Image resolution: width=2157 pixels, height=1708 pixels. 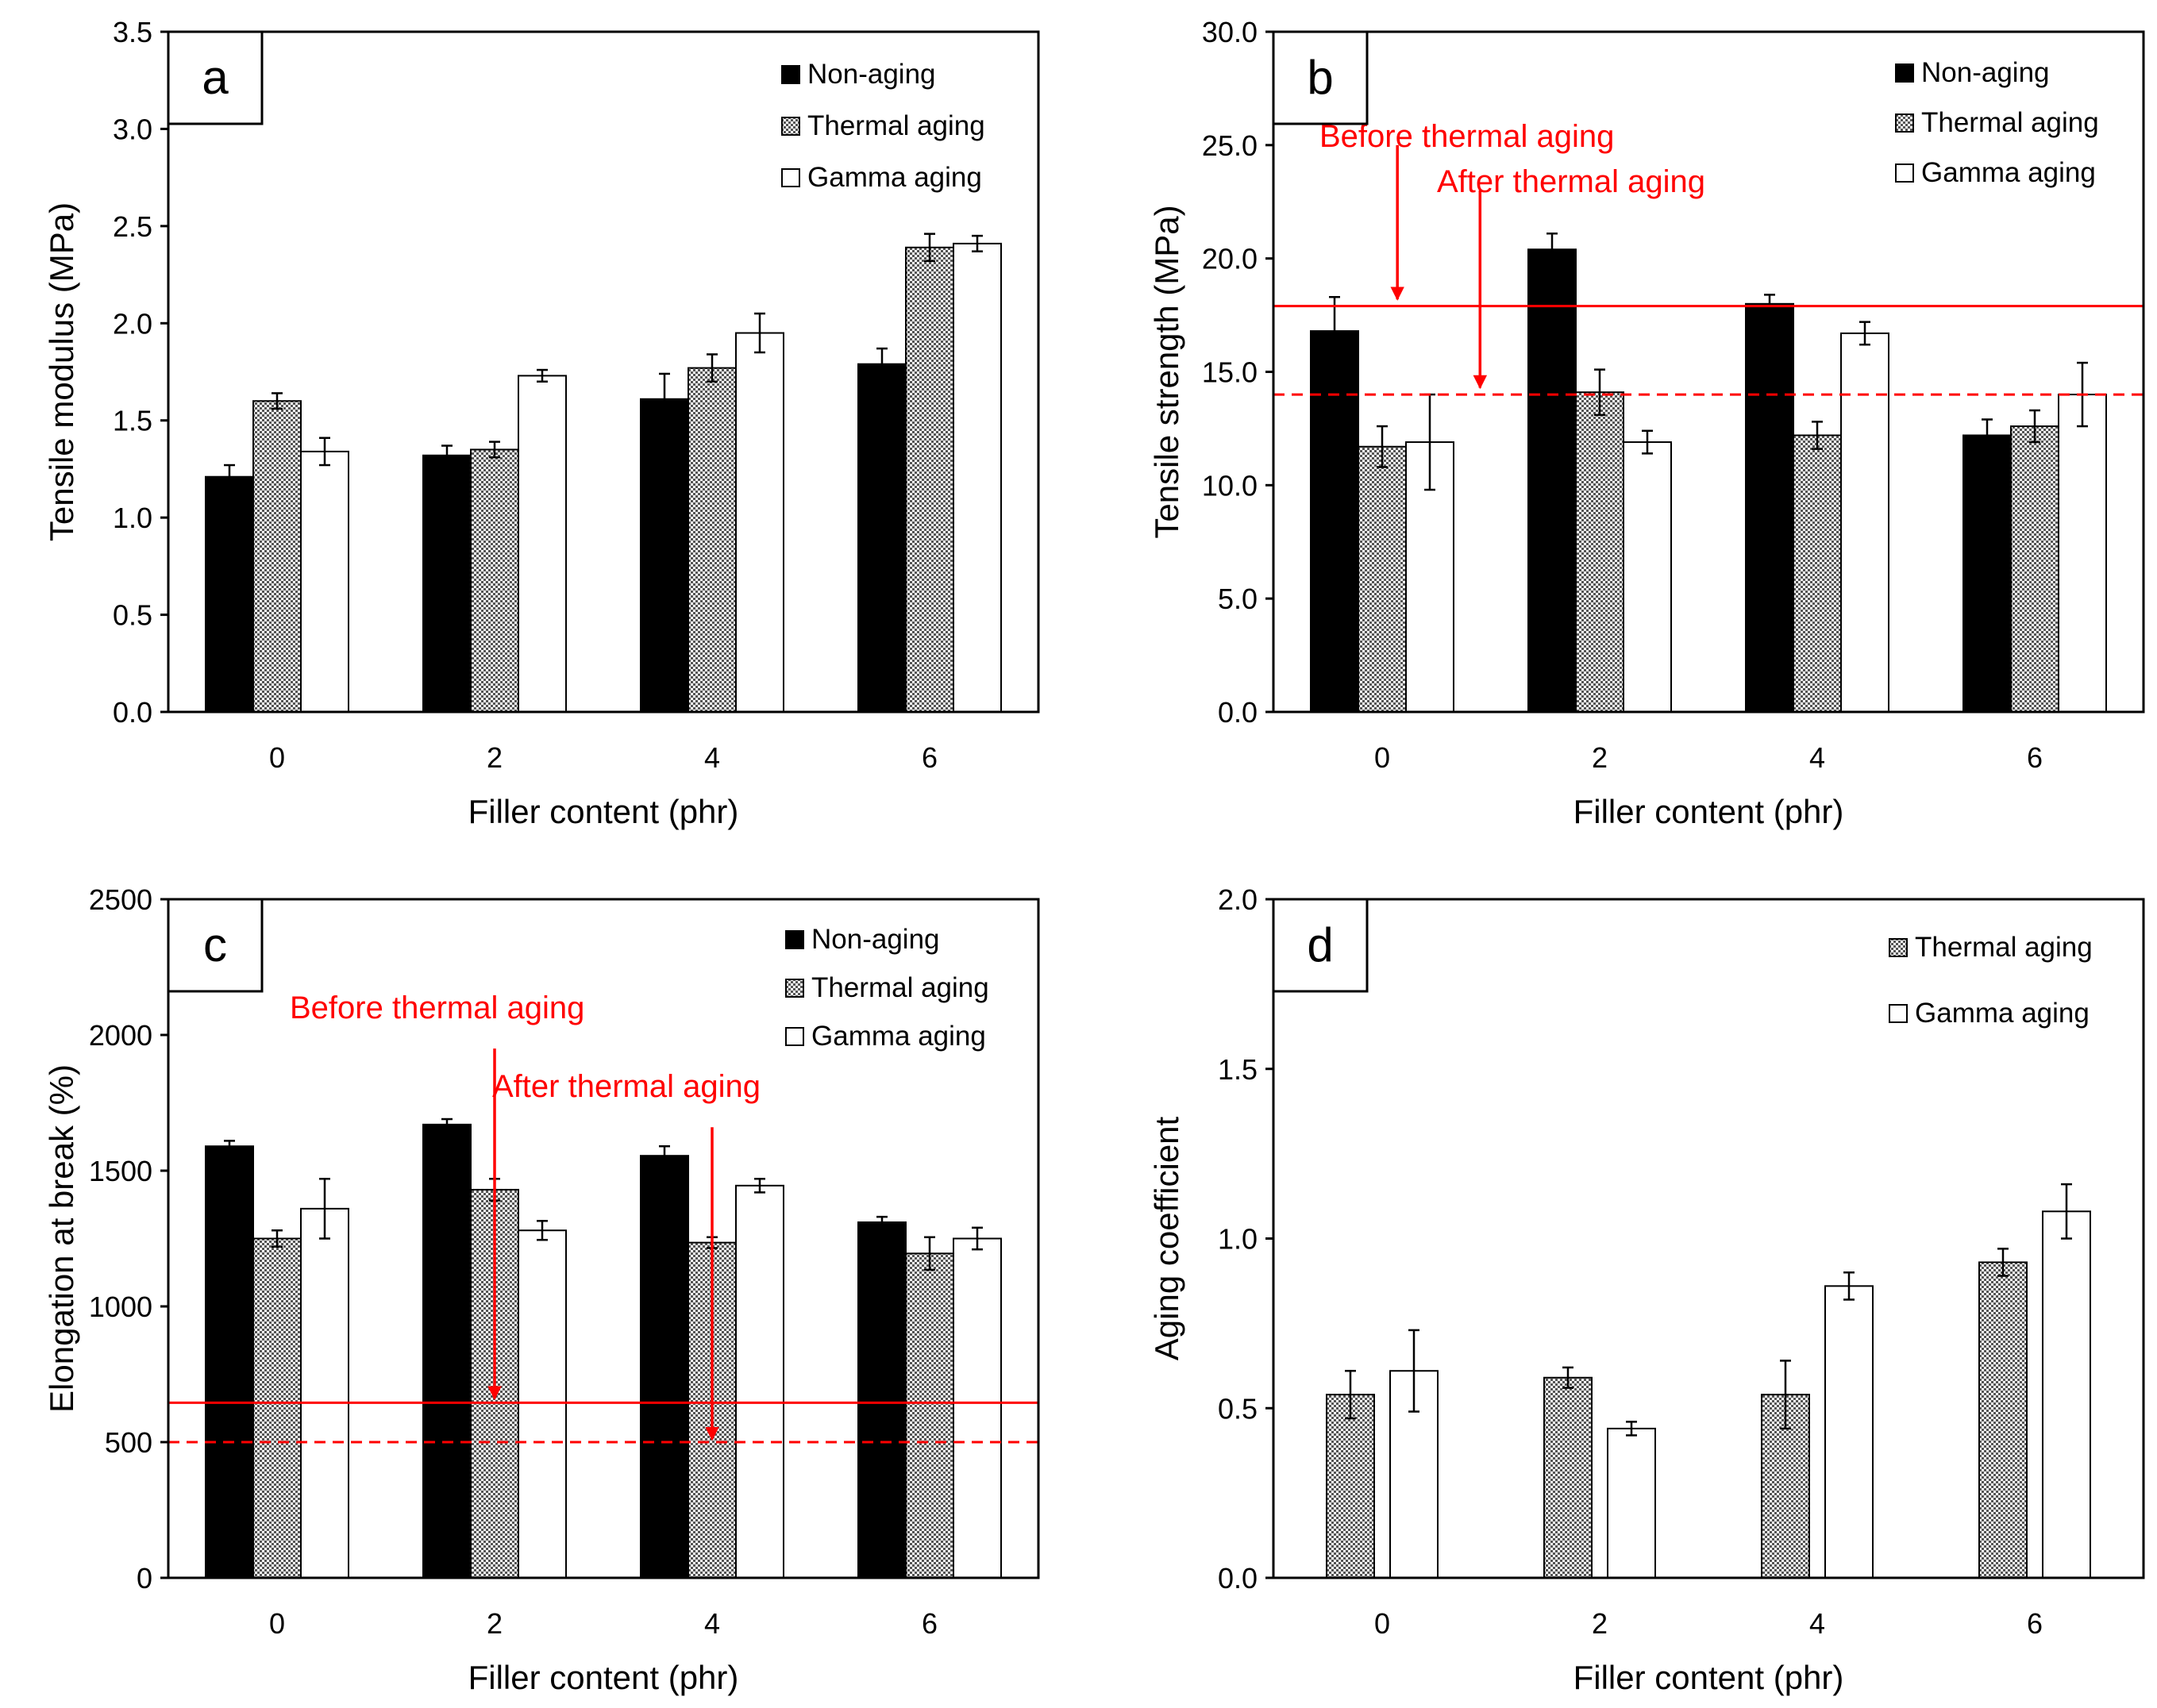 What do you see at coordinates (1230, 259) in the screenshot?
I see `y-tick-label: 20.0` at bounding box center [1230, 259].